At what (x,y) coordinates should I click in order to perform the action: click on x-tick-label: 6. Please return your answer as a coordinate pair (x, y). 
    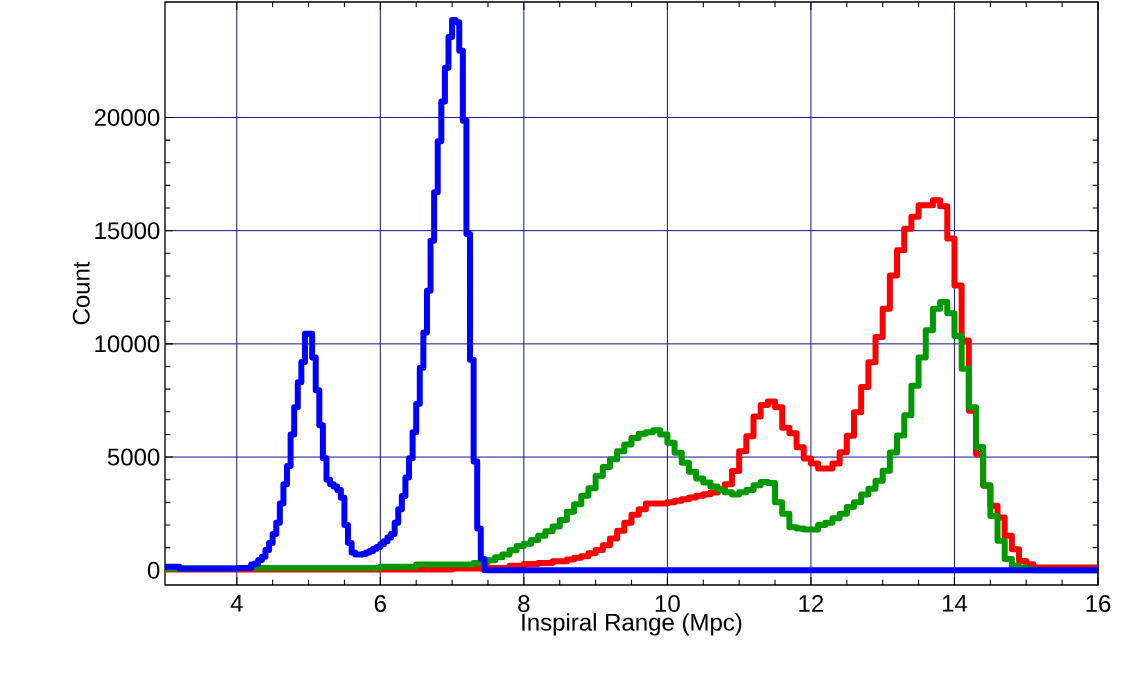
    Looking at the image, I should click on (380, 604).